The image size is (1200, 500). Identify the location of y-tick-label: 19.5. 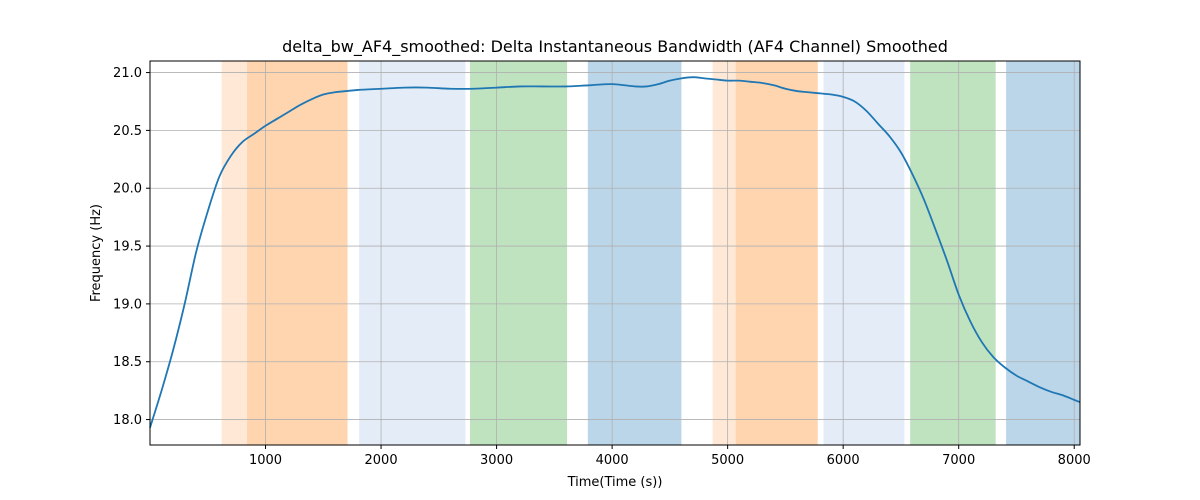
(127, 247).